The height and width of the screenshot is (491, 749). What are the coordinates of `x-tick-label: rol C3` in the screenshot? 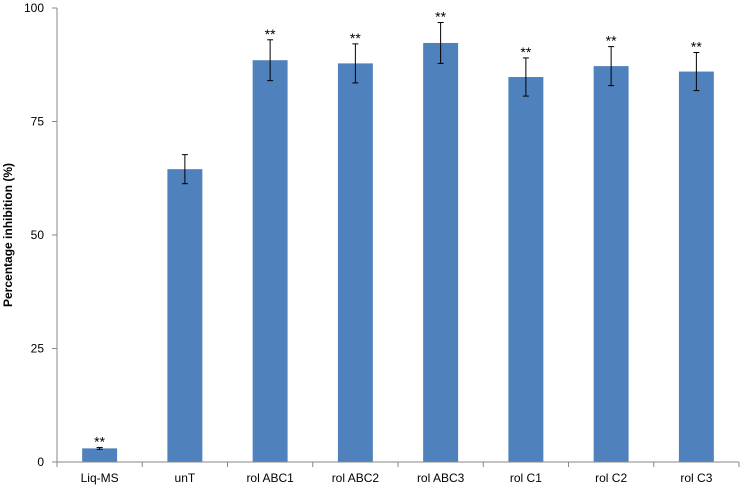 It's located at (696, 478).